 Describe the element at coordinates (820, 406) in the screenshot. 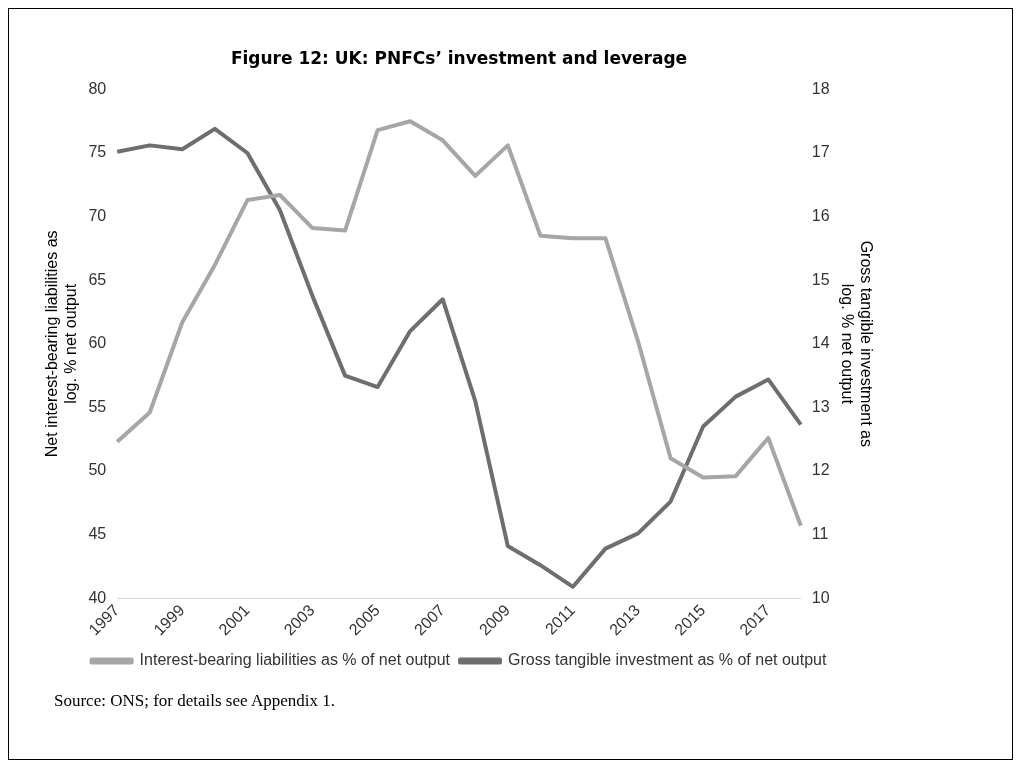

I see `y2-tick-label: 13` at that location.